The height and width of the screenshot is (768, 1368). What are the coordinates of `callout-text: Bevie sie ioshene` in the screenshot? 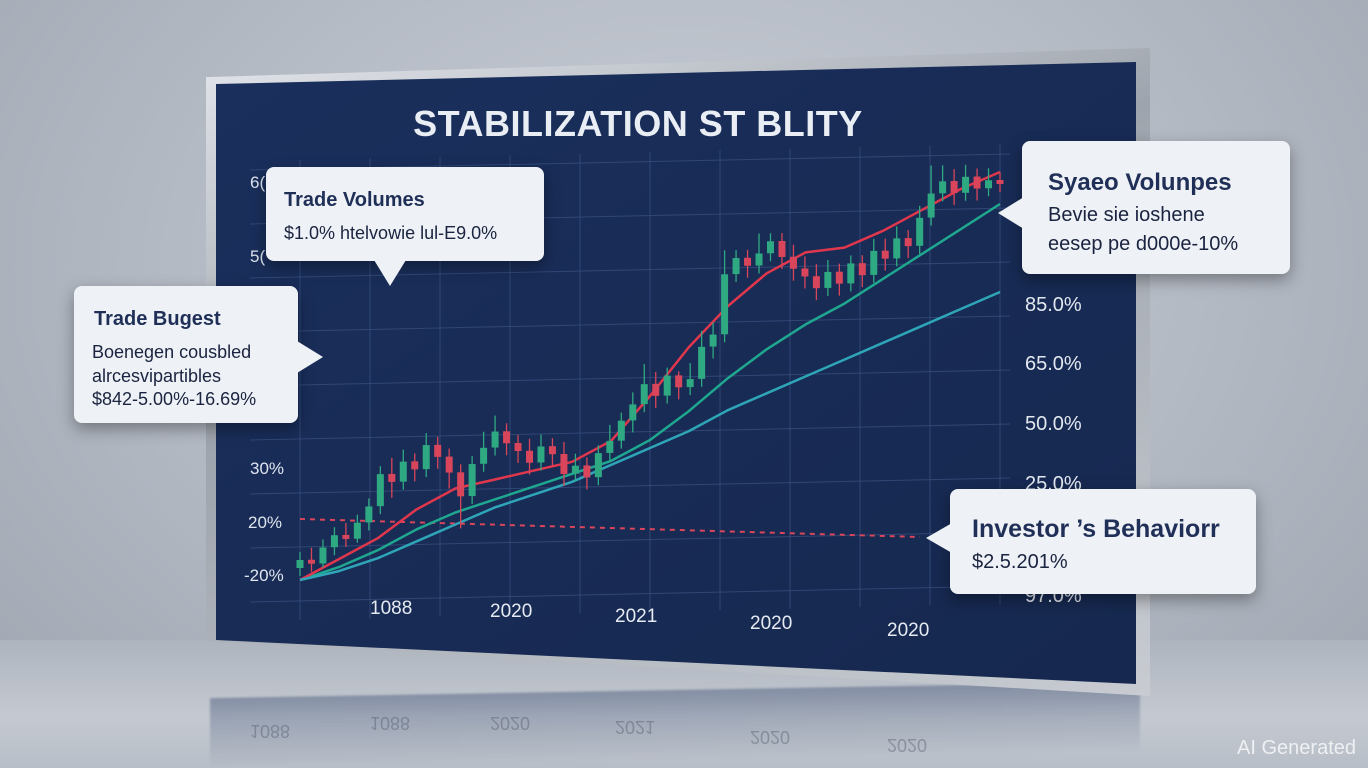 It's located at (1126, 215).